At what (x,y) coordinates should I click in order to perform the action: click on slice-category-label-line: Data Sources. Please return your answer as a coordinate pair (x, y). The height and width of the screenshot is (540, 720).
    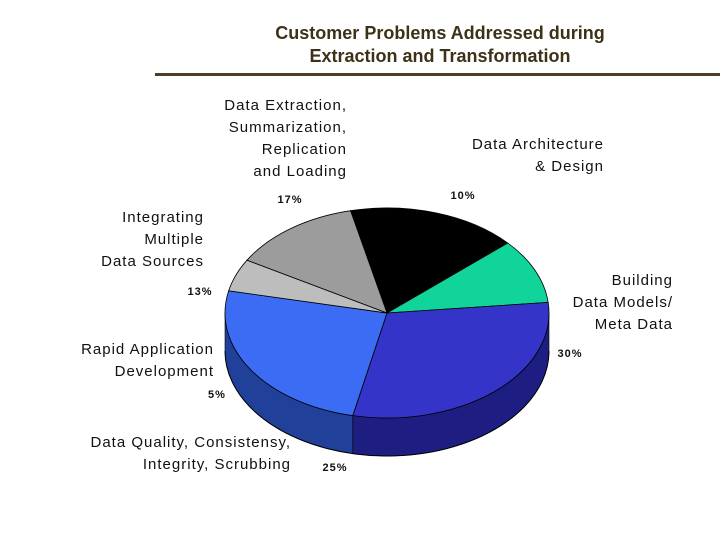
    Looking at the image, I should click on (152, 261).